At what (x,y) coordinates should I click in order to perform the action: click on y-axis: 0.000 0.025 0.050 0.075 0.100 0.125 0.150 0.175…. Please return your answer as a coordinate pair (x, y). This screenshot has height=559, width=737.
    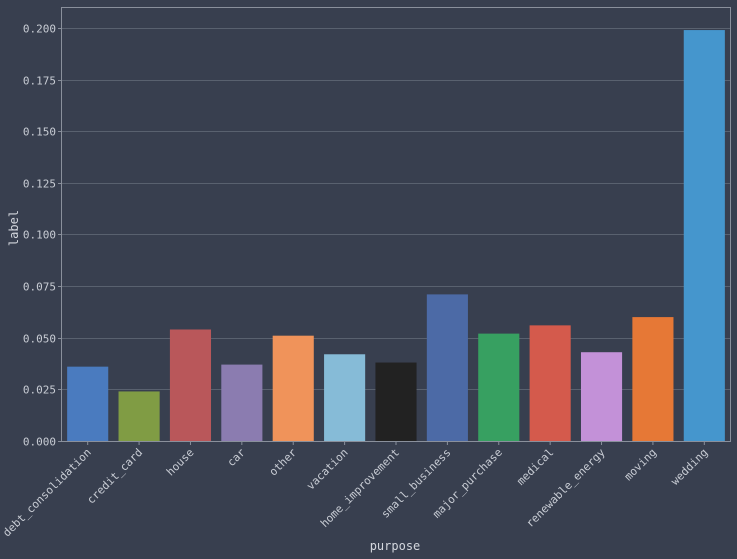
    Looking at the image, I should click on (42, 236).